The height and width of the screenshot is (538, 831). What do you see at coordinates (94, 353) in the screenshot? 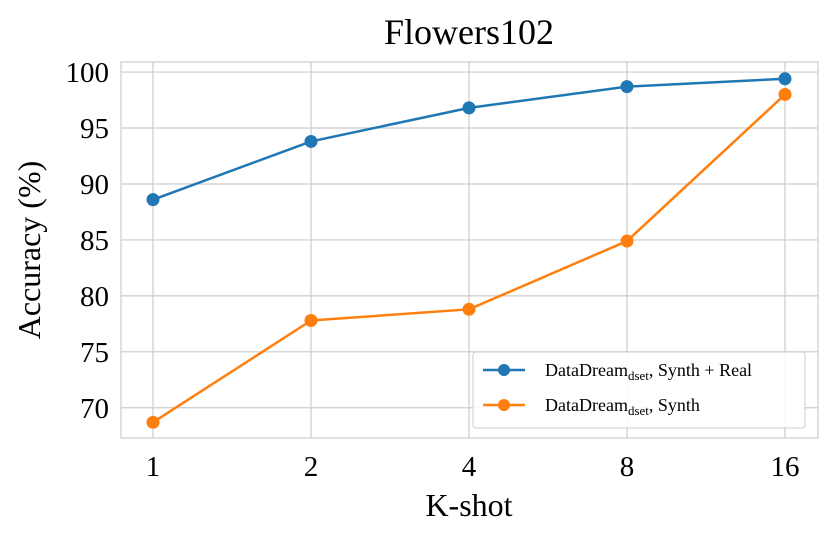
I see `y-tick-label: 75` at bounding box center [94, 353].